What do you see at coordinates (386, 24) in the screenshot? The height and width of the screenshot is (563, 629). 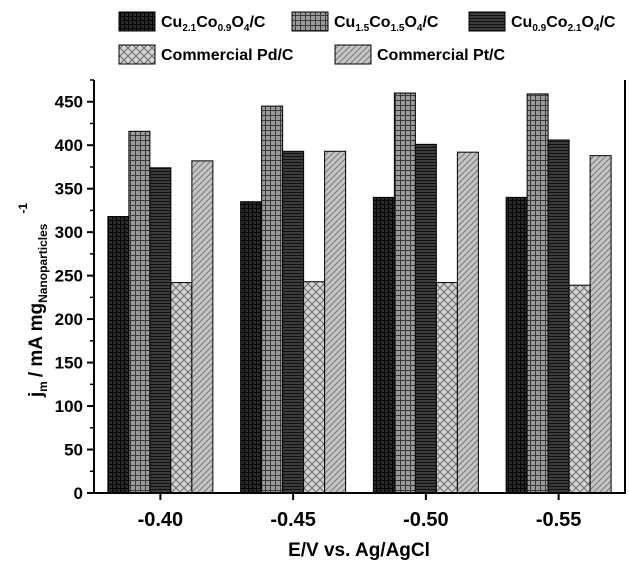 I see `legend-label: Cu1.5Co1.5O4/C` at bounding box center [386, 24].